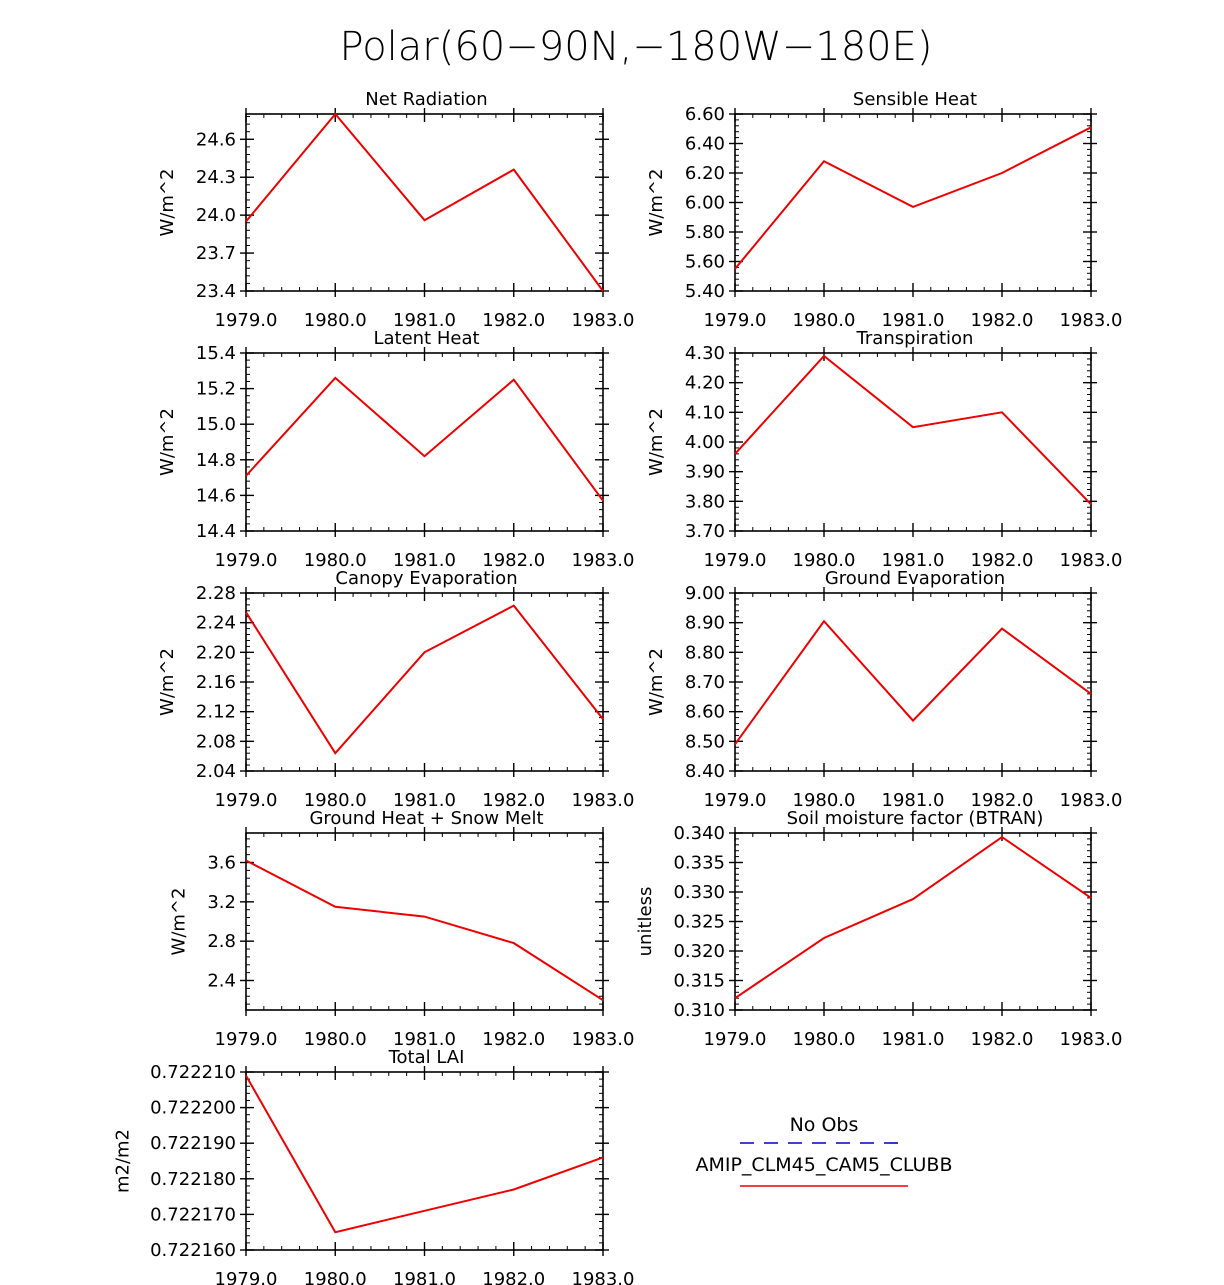 The image size is (1224, 1285). I want to click on y-tick-label: 8.60, so click(705, 712).